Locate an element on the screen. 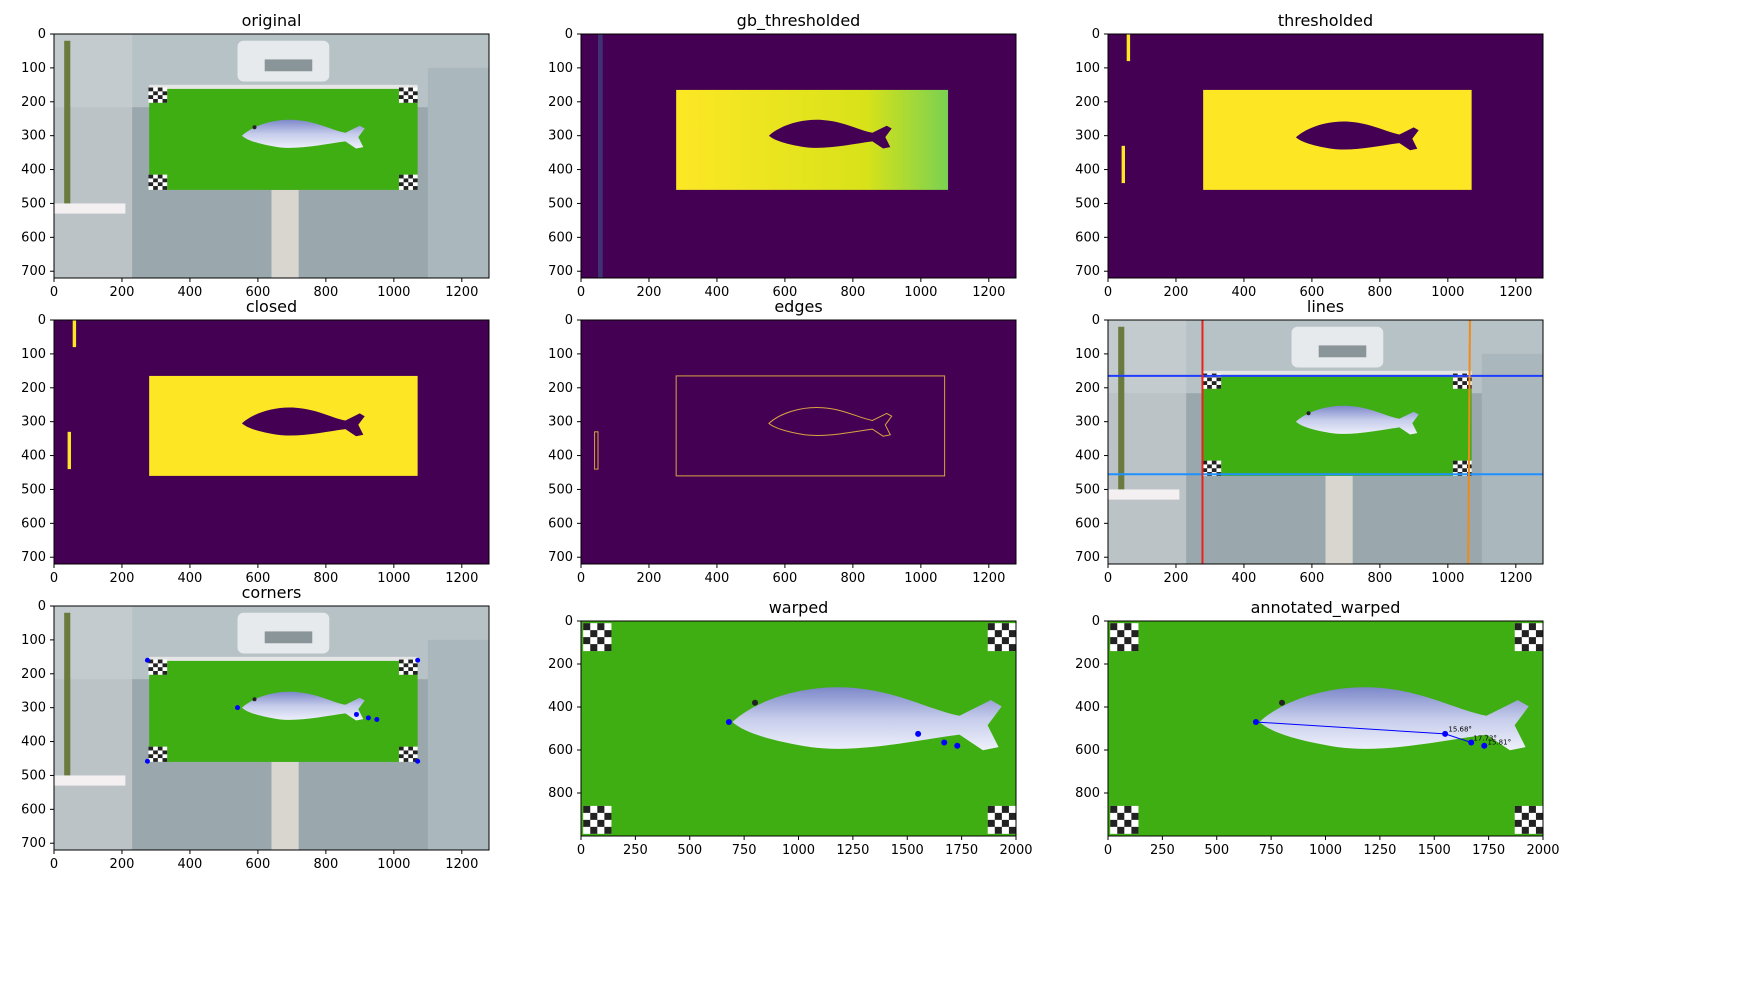  panel-title: warped is located at coordinates (799, 607).